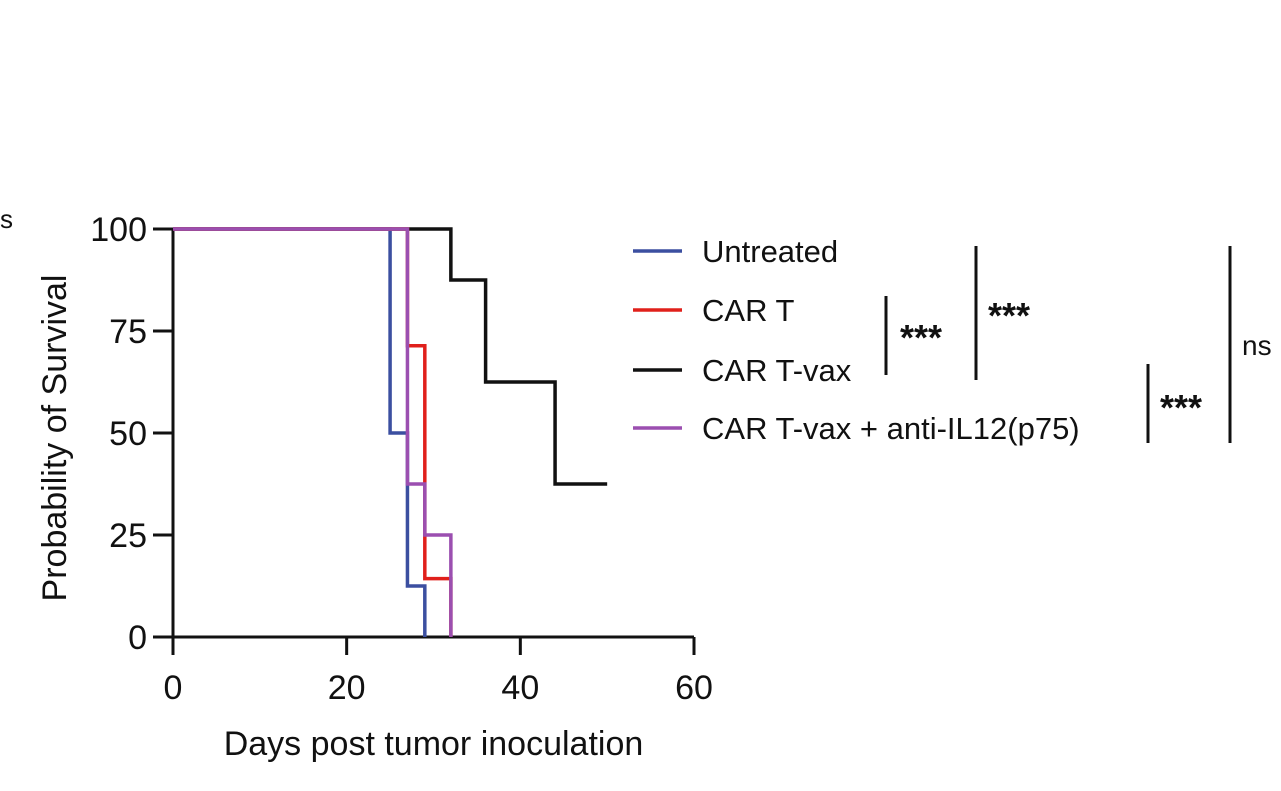 This screenshot has height=791, width=1281. What do you see at coordinates (891, 428) in the screenshot?
I see `legend-label-3: CAR T-vax + anti-IL12(p75)` at bounding box center [891, 428].